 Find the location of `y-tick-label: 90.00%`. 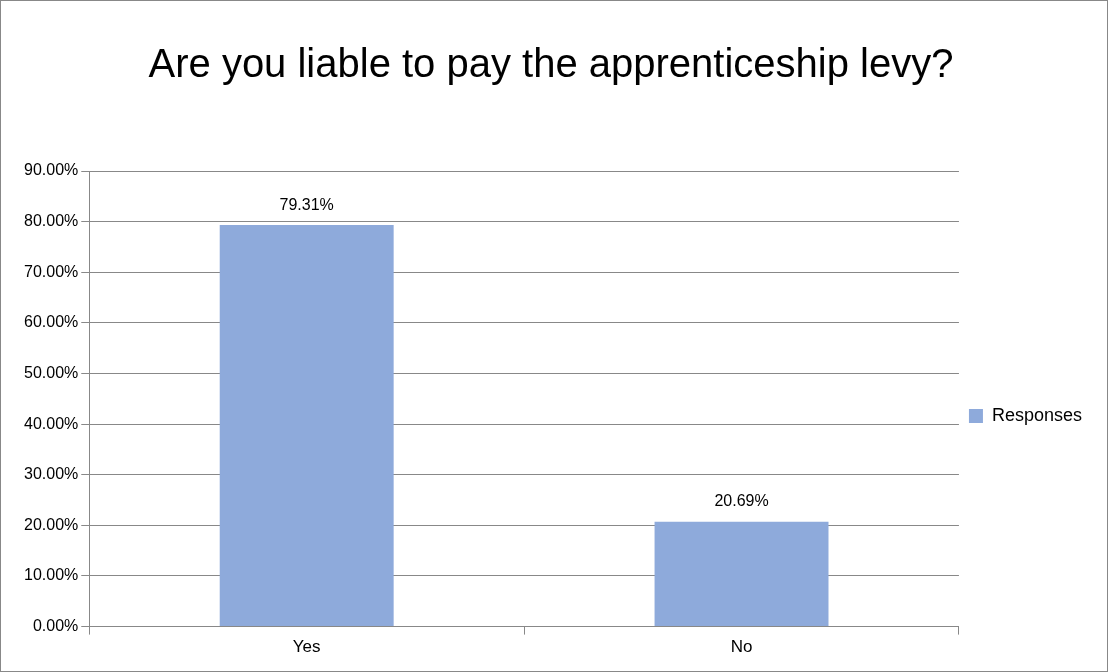

y-tick-label: 90.00% is located at coordinates (51, 170).